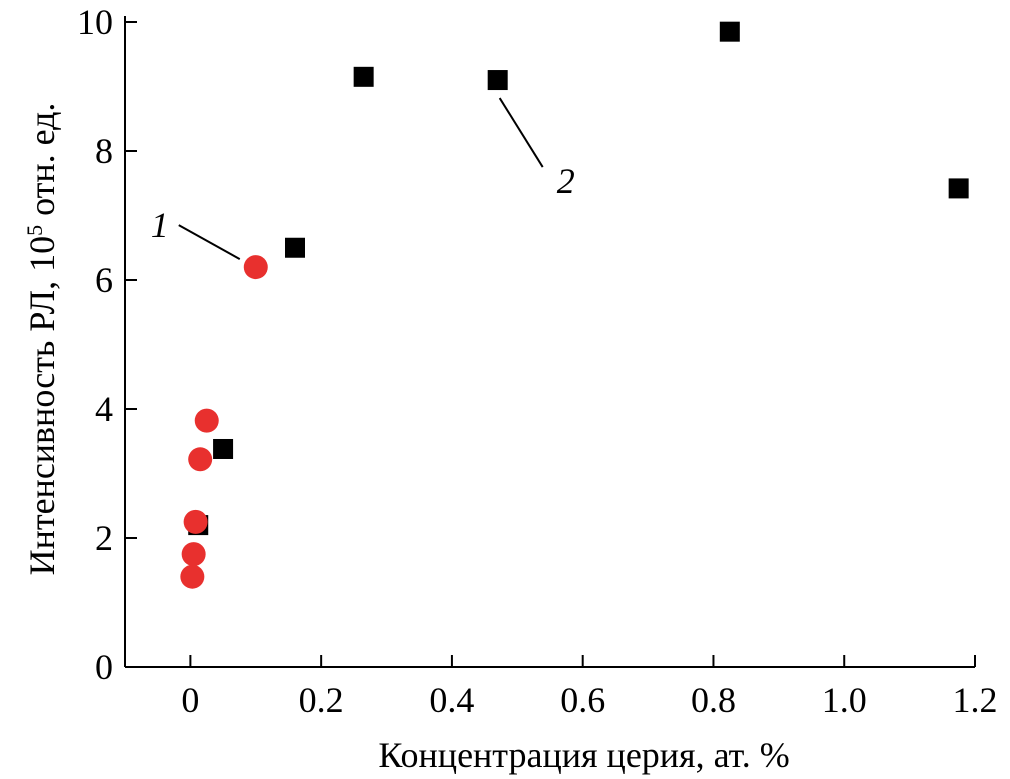  I want to click on annotations: 12, so click(363, 178).